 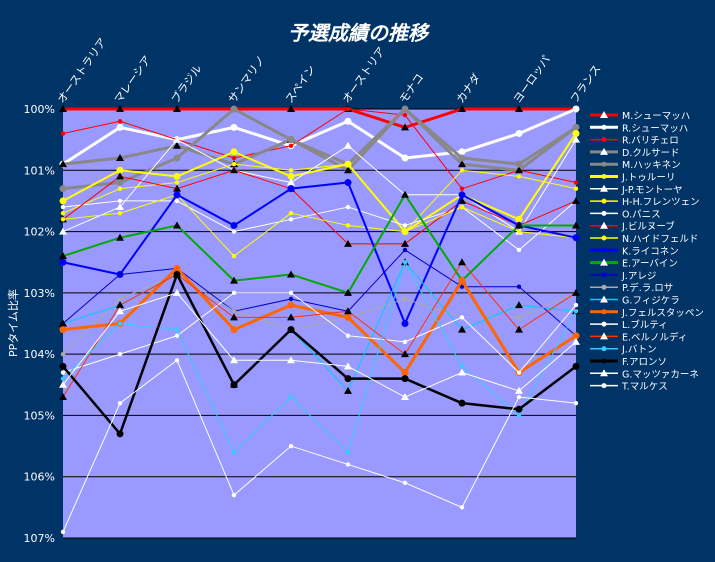 I want to click on legend-label: R.バリチェロ, so click(x=650, y=141).